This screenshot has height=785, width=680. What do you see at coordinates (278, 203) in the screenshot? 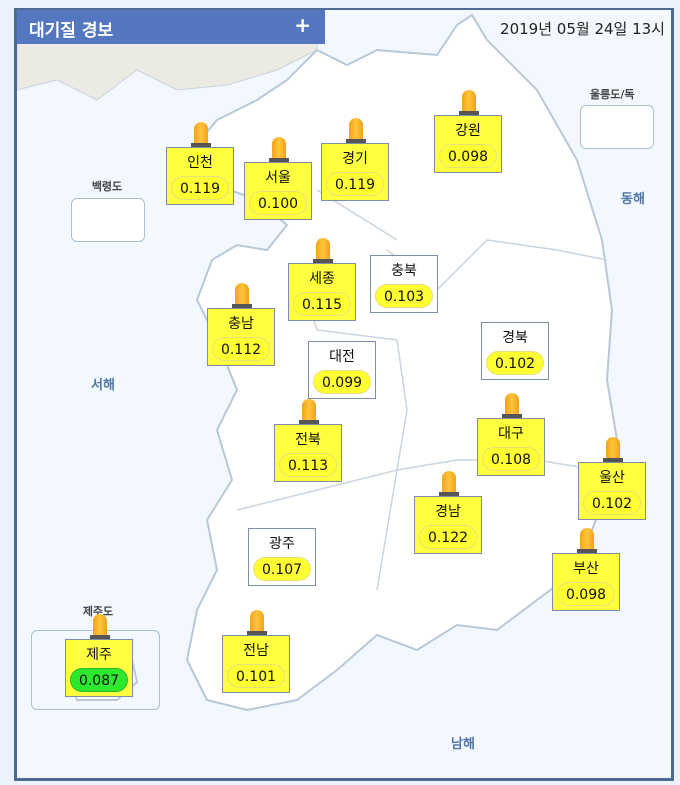
I see `region-value: 0.100` at bounding box center [278, 203].